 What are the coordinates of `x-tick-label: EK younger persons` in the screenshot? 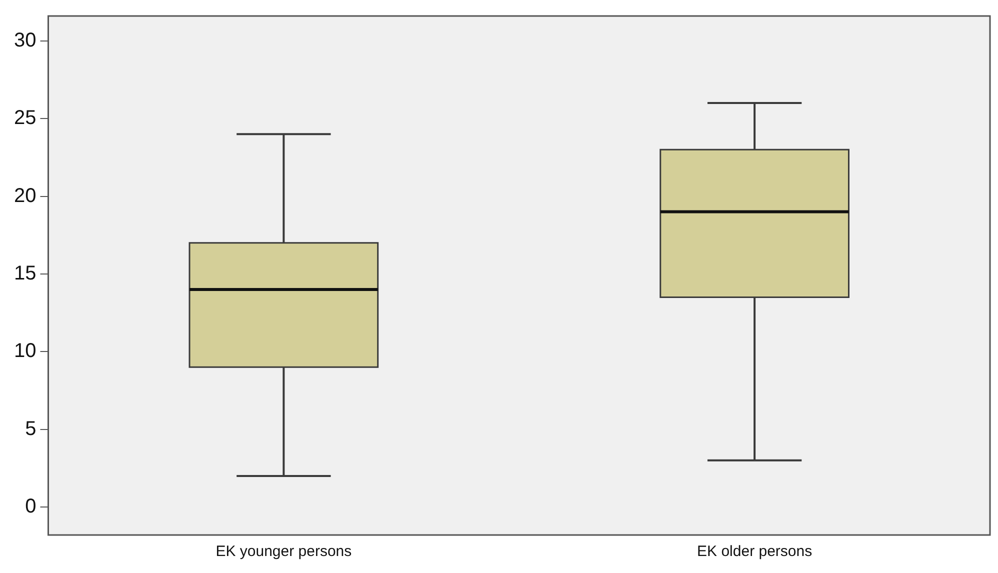 It's located at (284, 551).